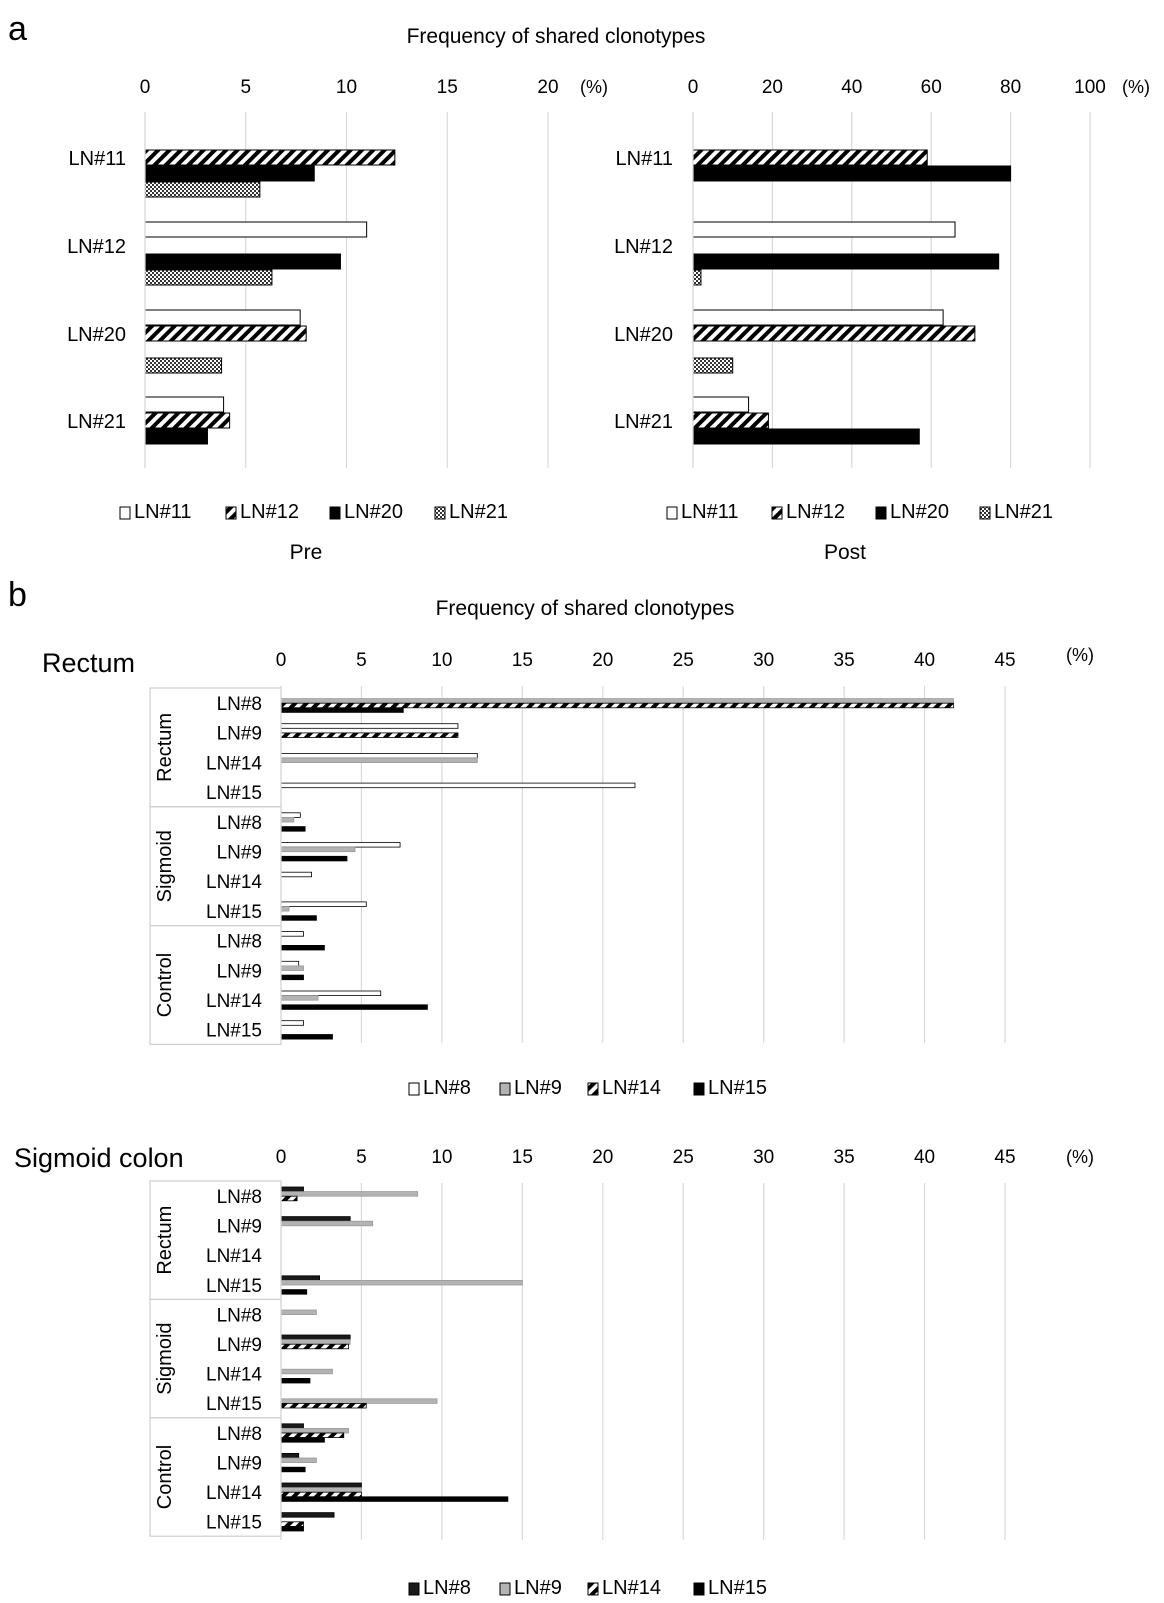  What do you see at coordinates (234, 912) in the screenshot?
I see `rectum-row-label-7: LN#15` at bounding box center [234, 912].